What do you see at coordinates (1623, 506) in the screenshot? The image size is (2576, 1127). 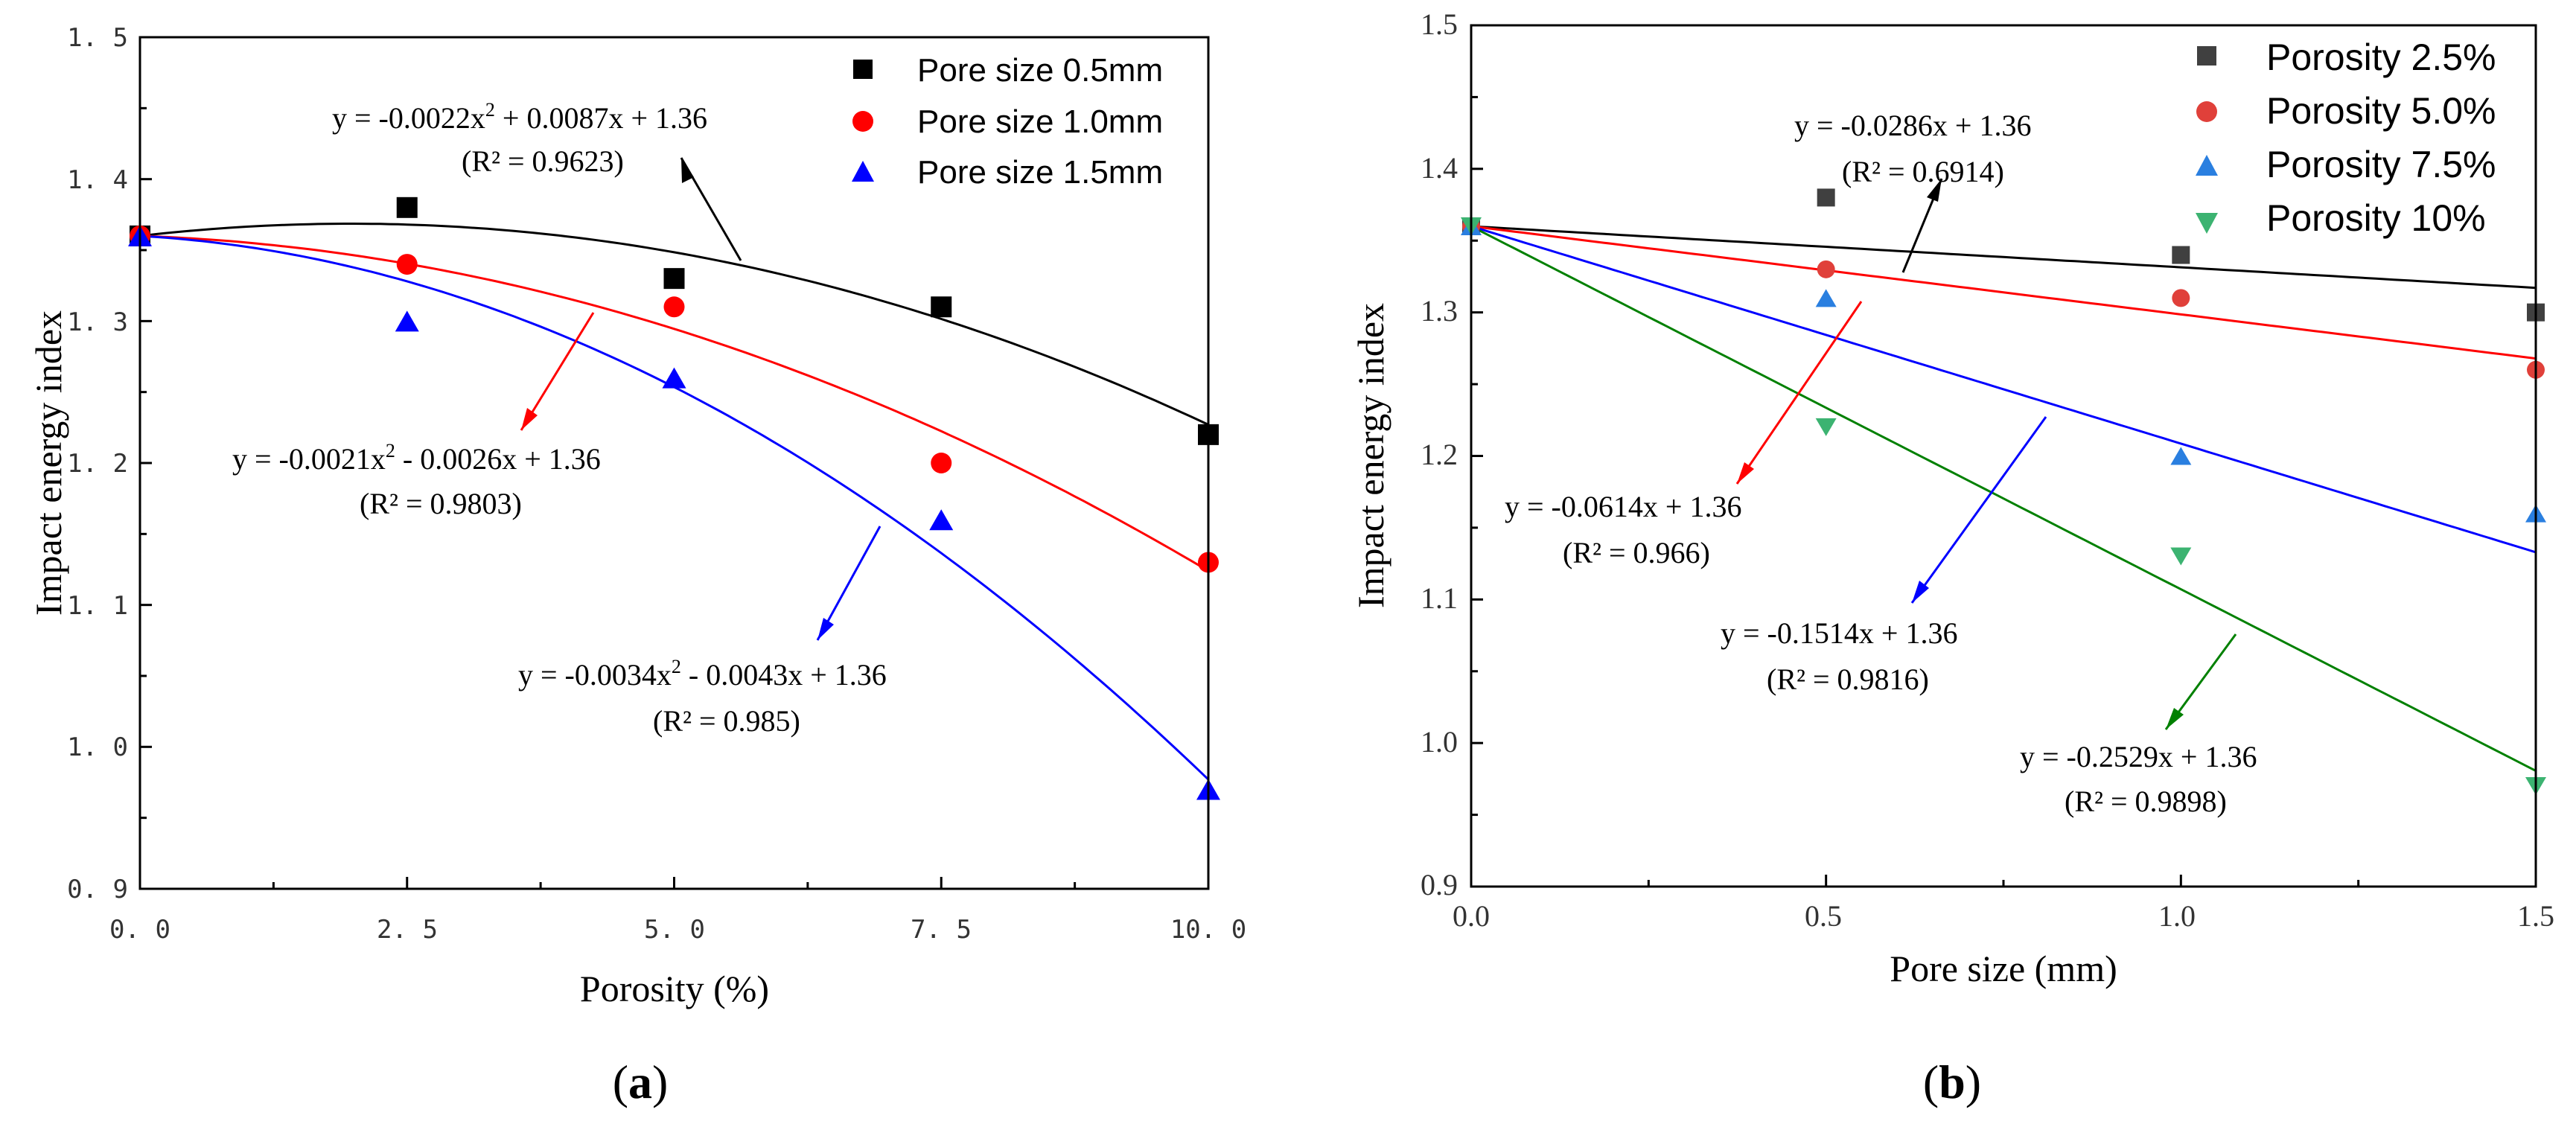 I see `fit-equation: y = -0.0614x + 1.36` at bounding box center [1623, 506].